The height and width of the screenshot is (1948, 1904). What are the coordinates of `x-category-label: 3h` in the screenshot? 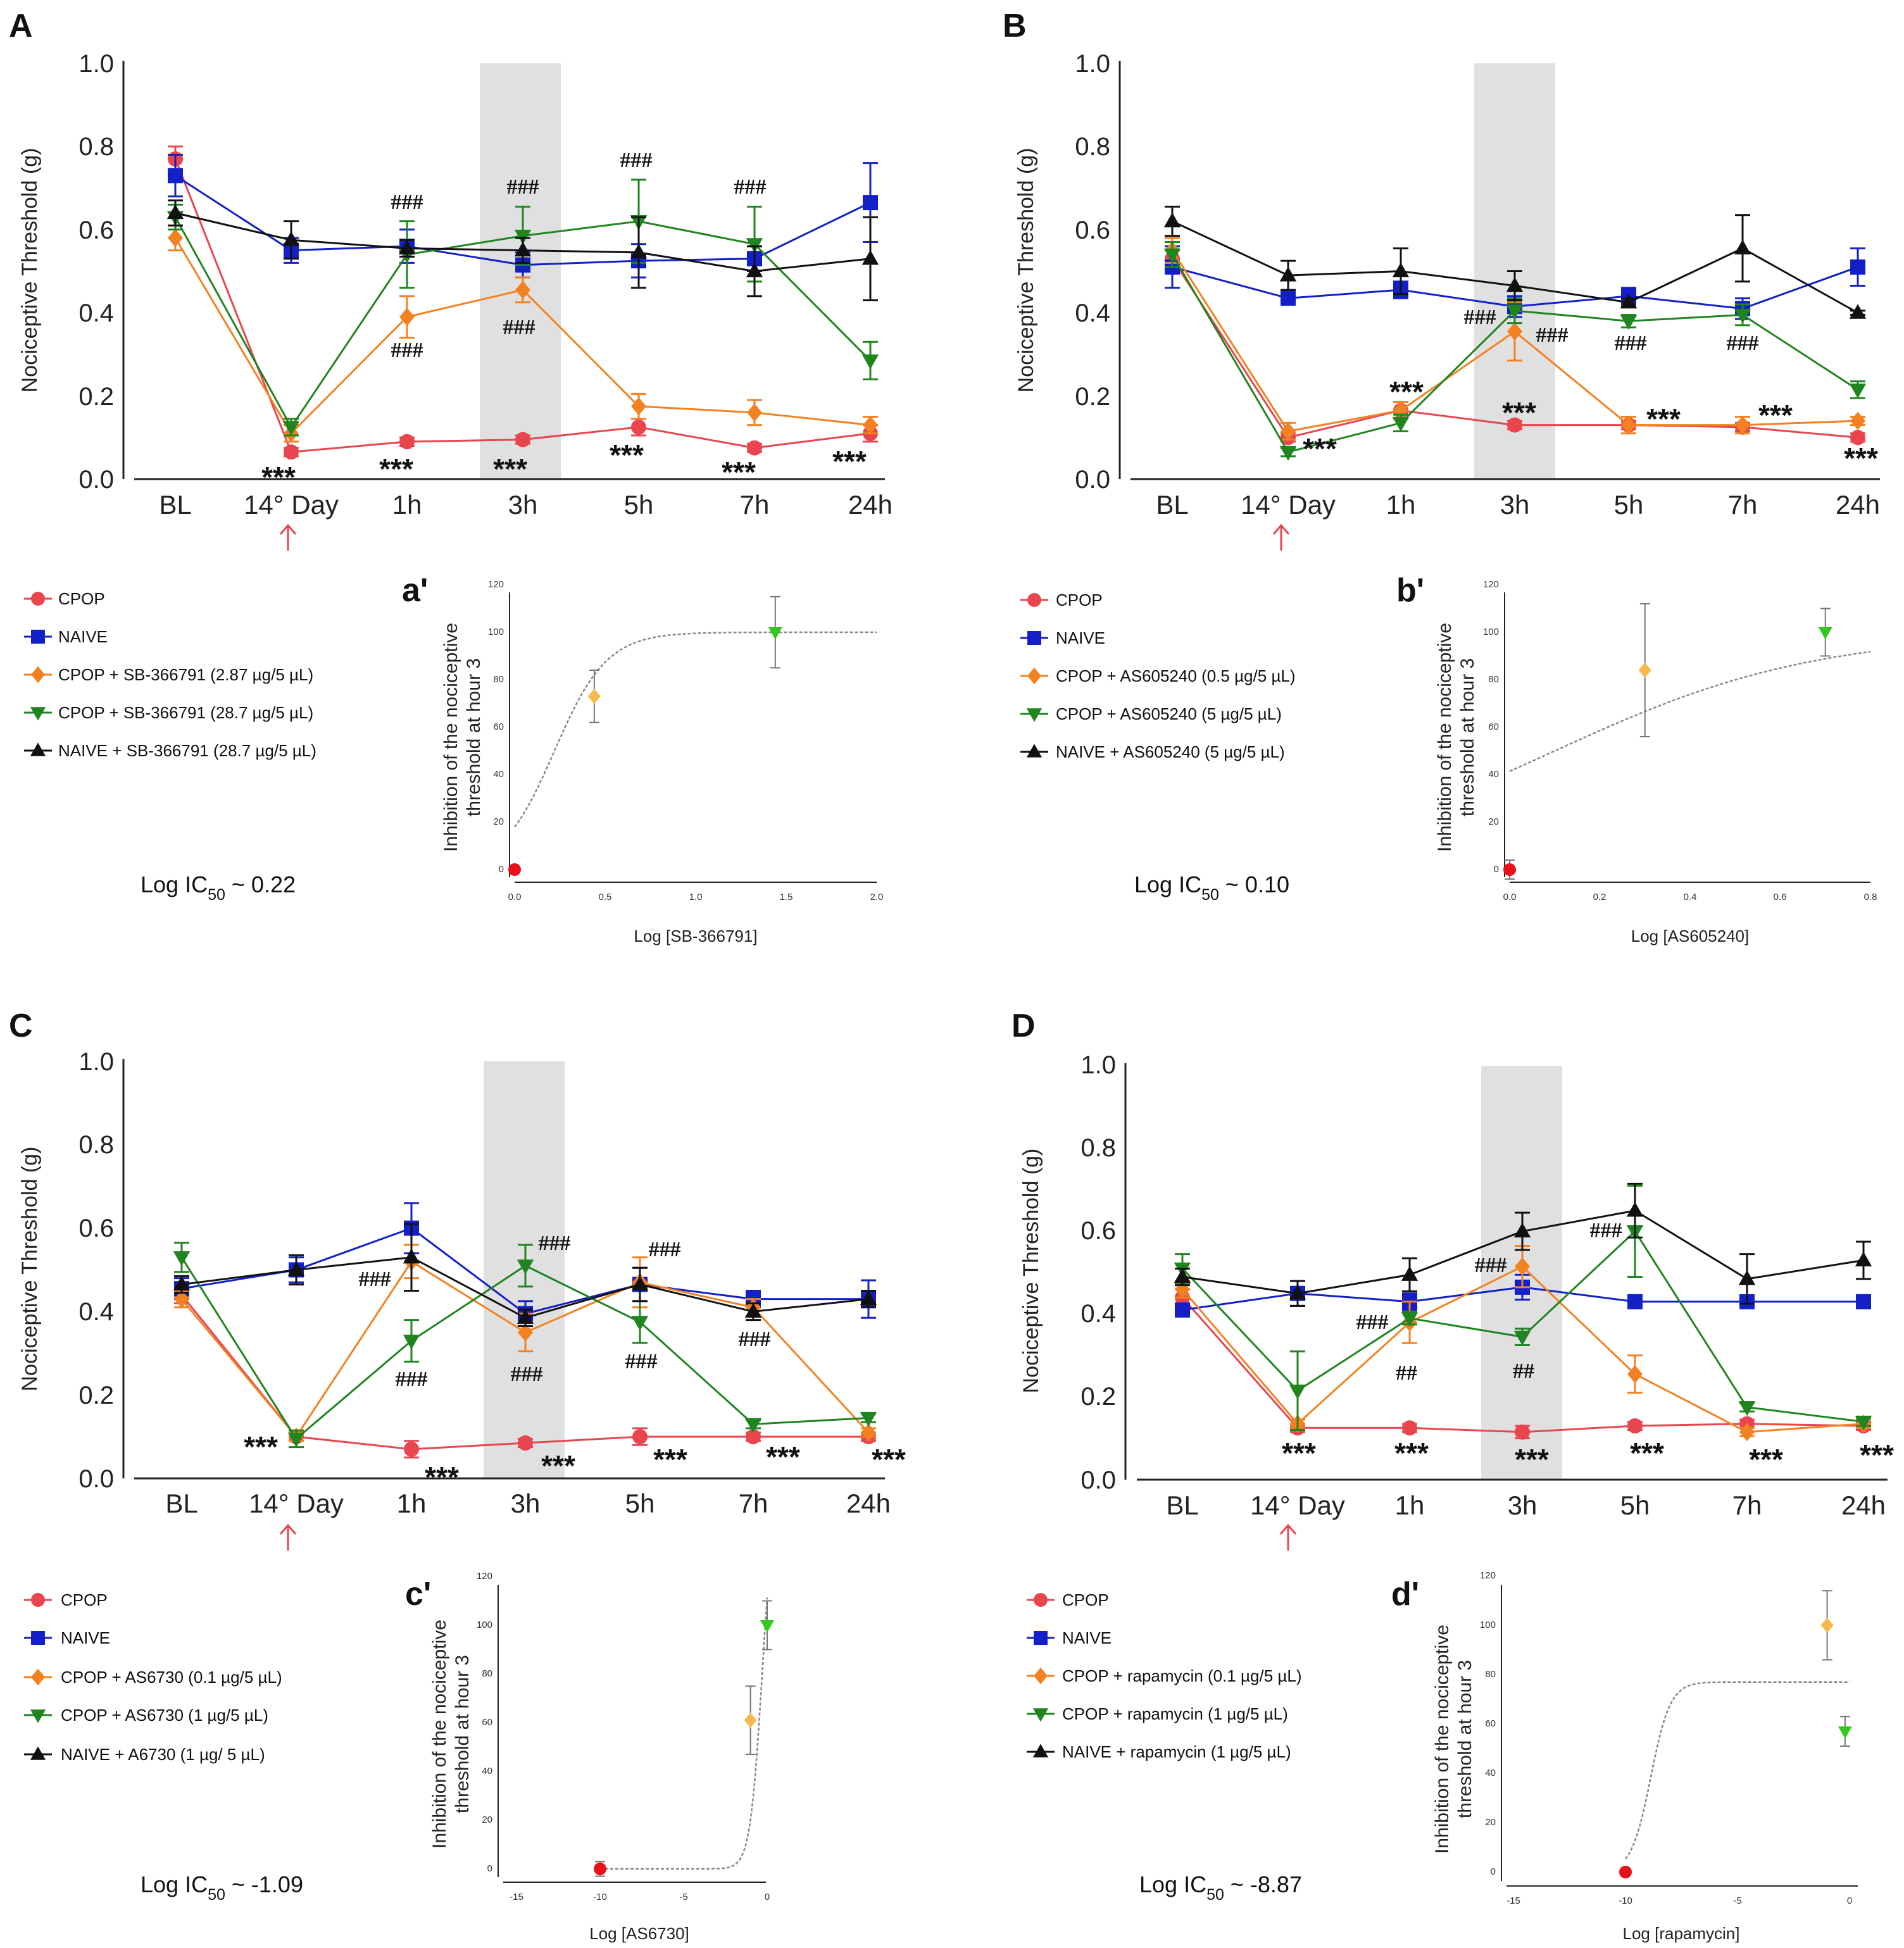 It's located at (1523, 1505).